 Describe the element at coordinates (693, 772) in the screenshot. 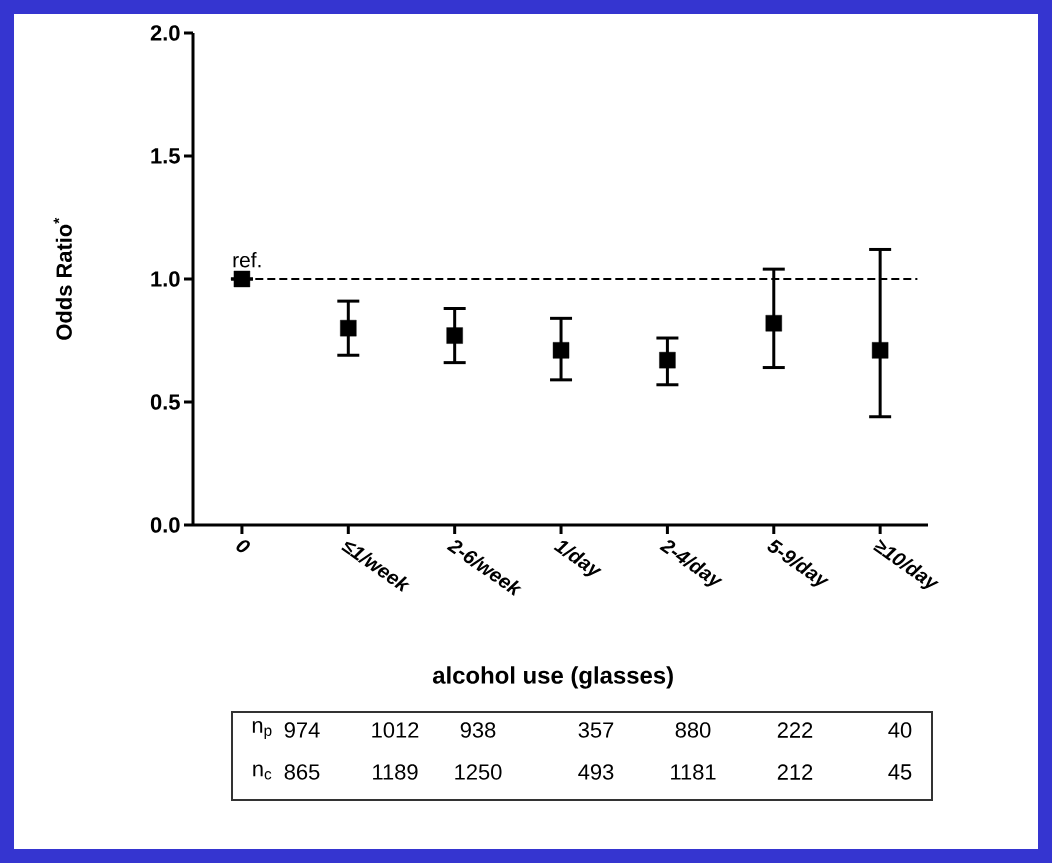

I see `text: 1181` at that location.